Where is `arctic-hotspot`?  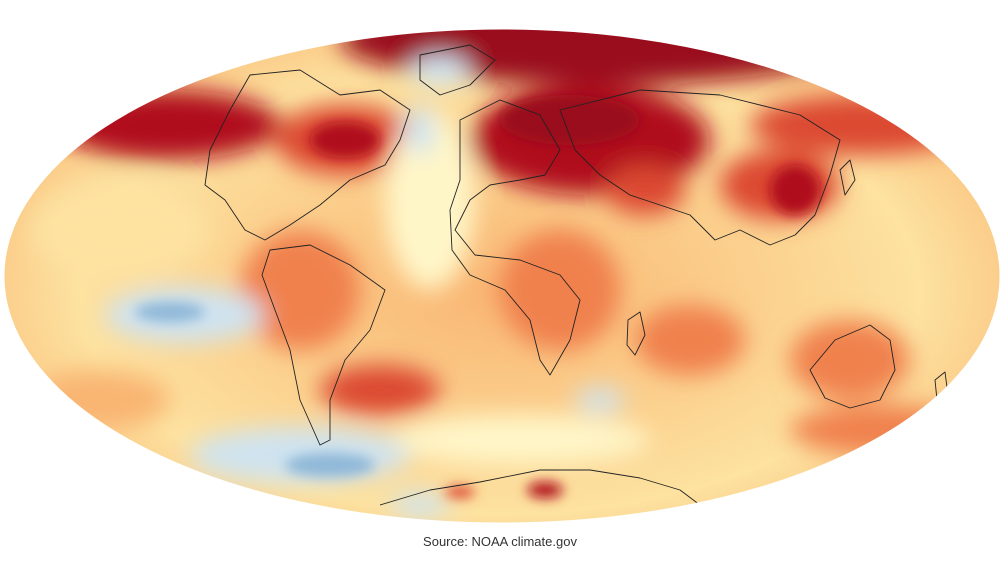 arctic-hotspot is located at coordinates (600, 57).